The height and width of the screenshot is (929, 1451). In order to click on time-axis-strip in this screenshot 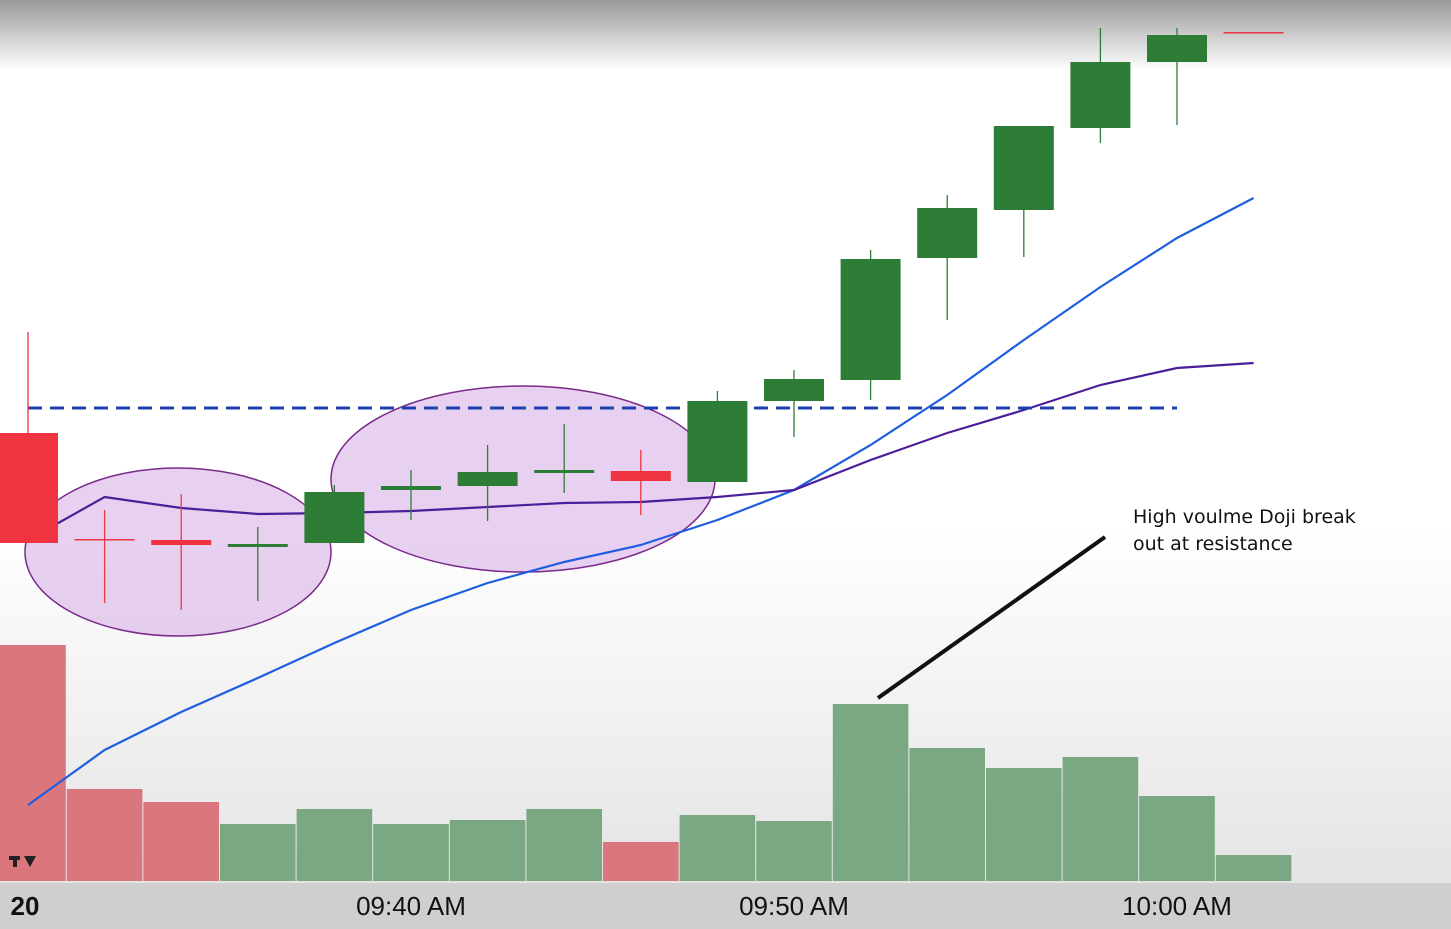, I will do `click(725, 906)`.